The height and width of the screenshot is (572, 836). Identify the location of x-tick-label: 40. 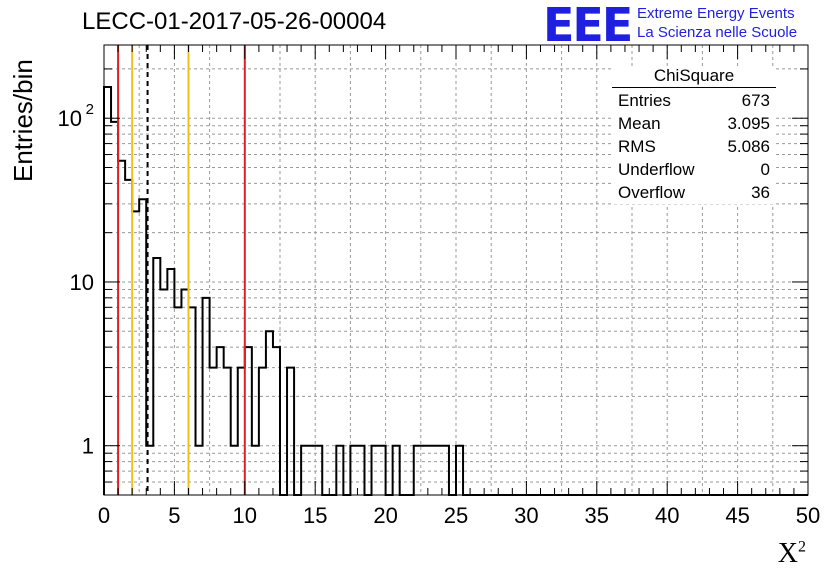
(667, 515).